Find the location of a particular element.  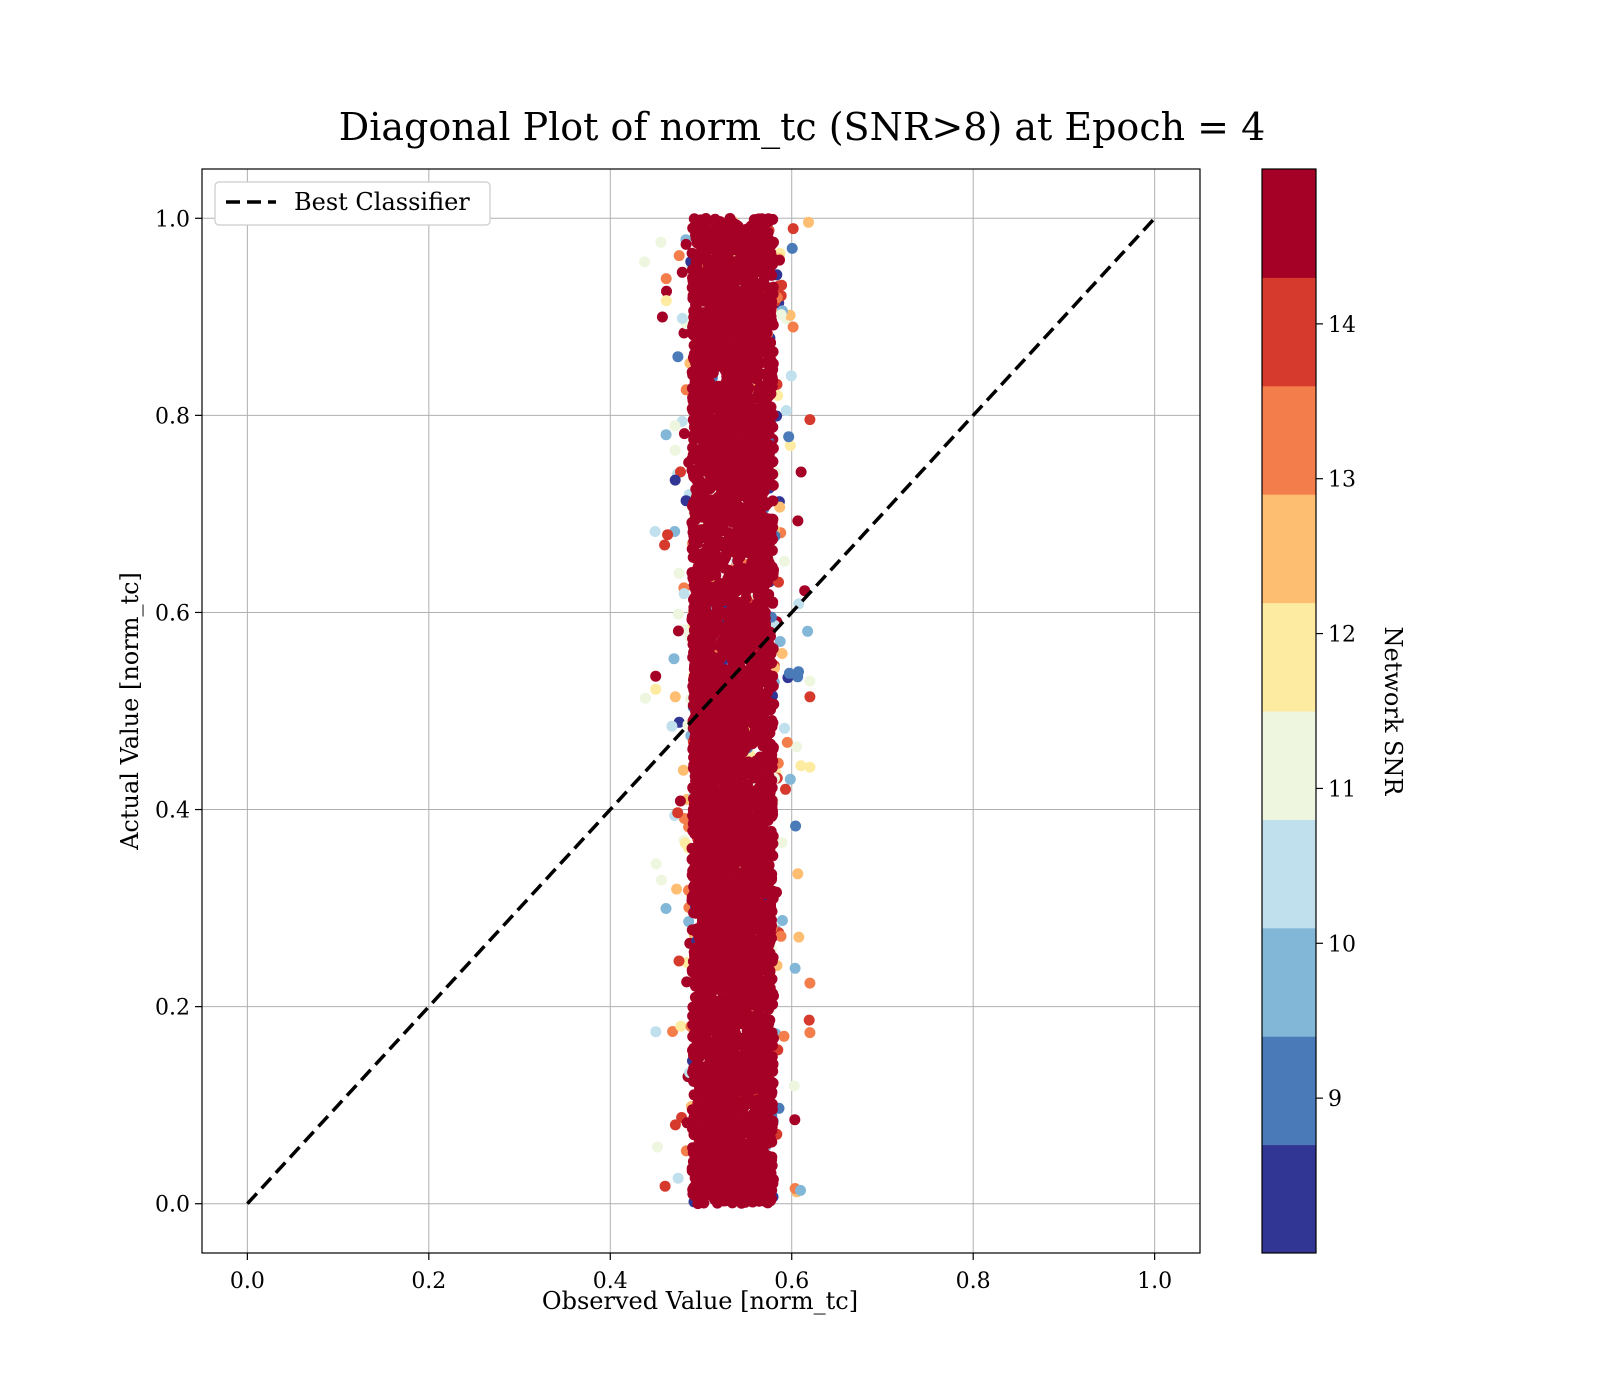

scatter-points is located at coordinates (727, 711).